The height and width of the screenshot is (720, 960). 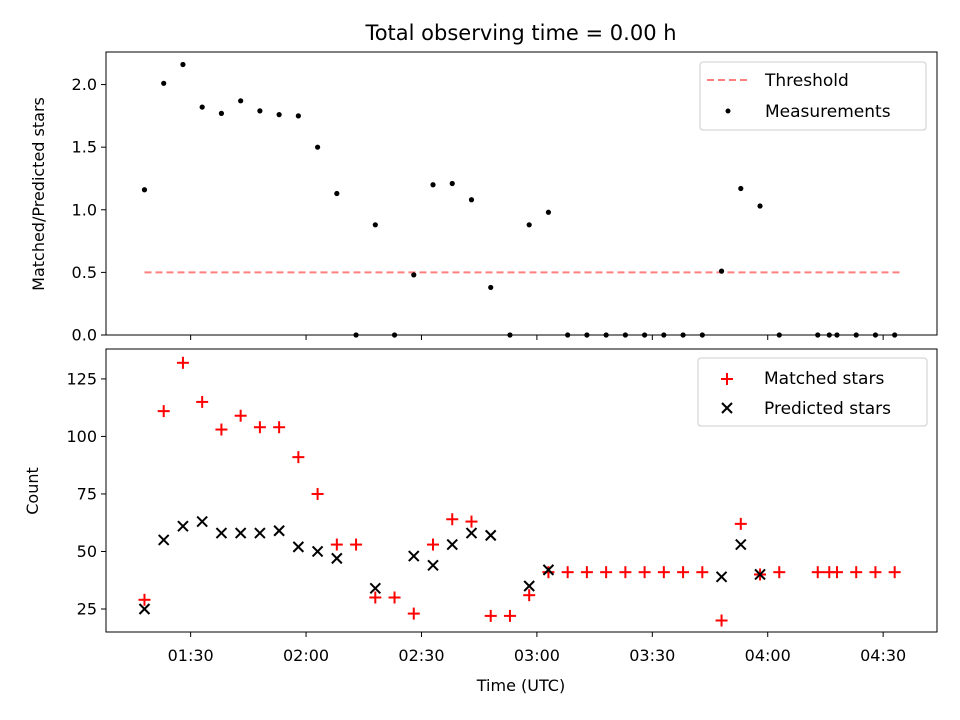 I want to click on measurements-legend-swatch, so click(x=728, y=111).